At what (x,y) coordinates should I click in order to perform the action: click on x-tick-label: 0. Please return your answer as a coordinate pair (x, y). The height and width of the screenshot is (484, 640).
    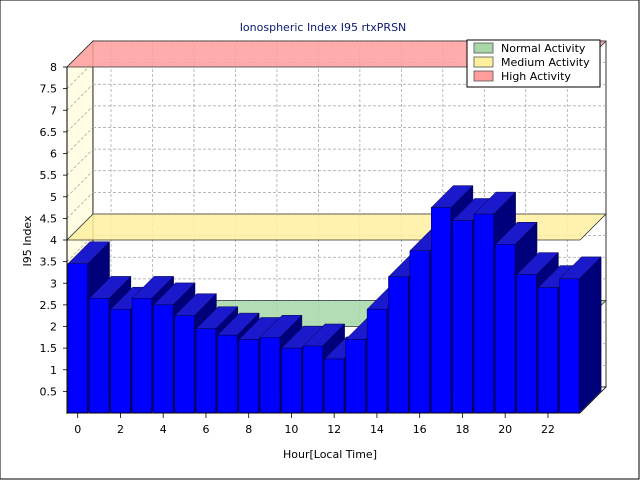
    Looking at the image, I should click on (77, 429).